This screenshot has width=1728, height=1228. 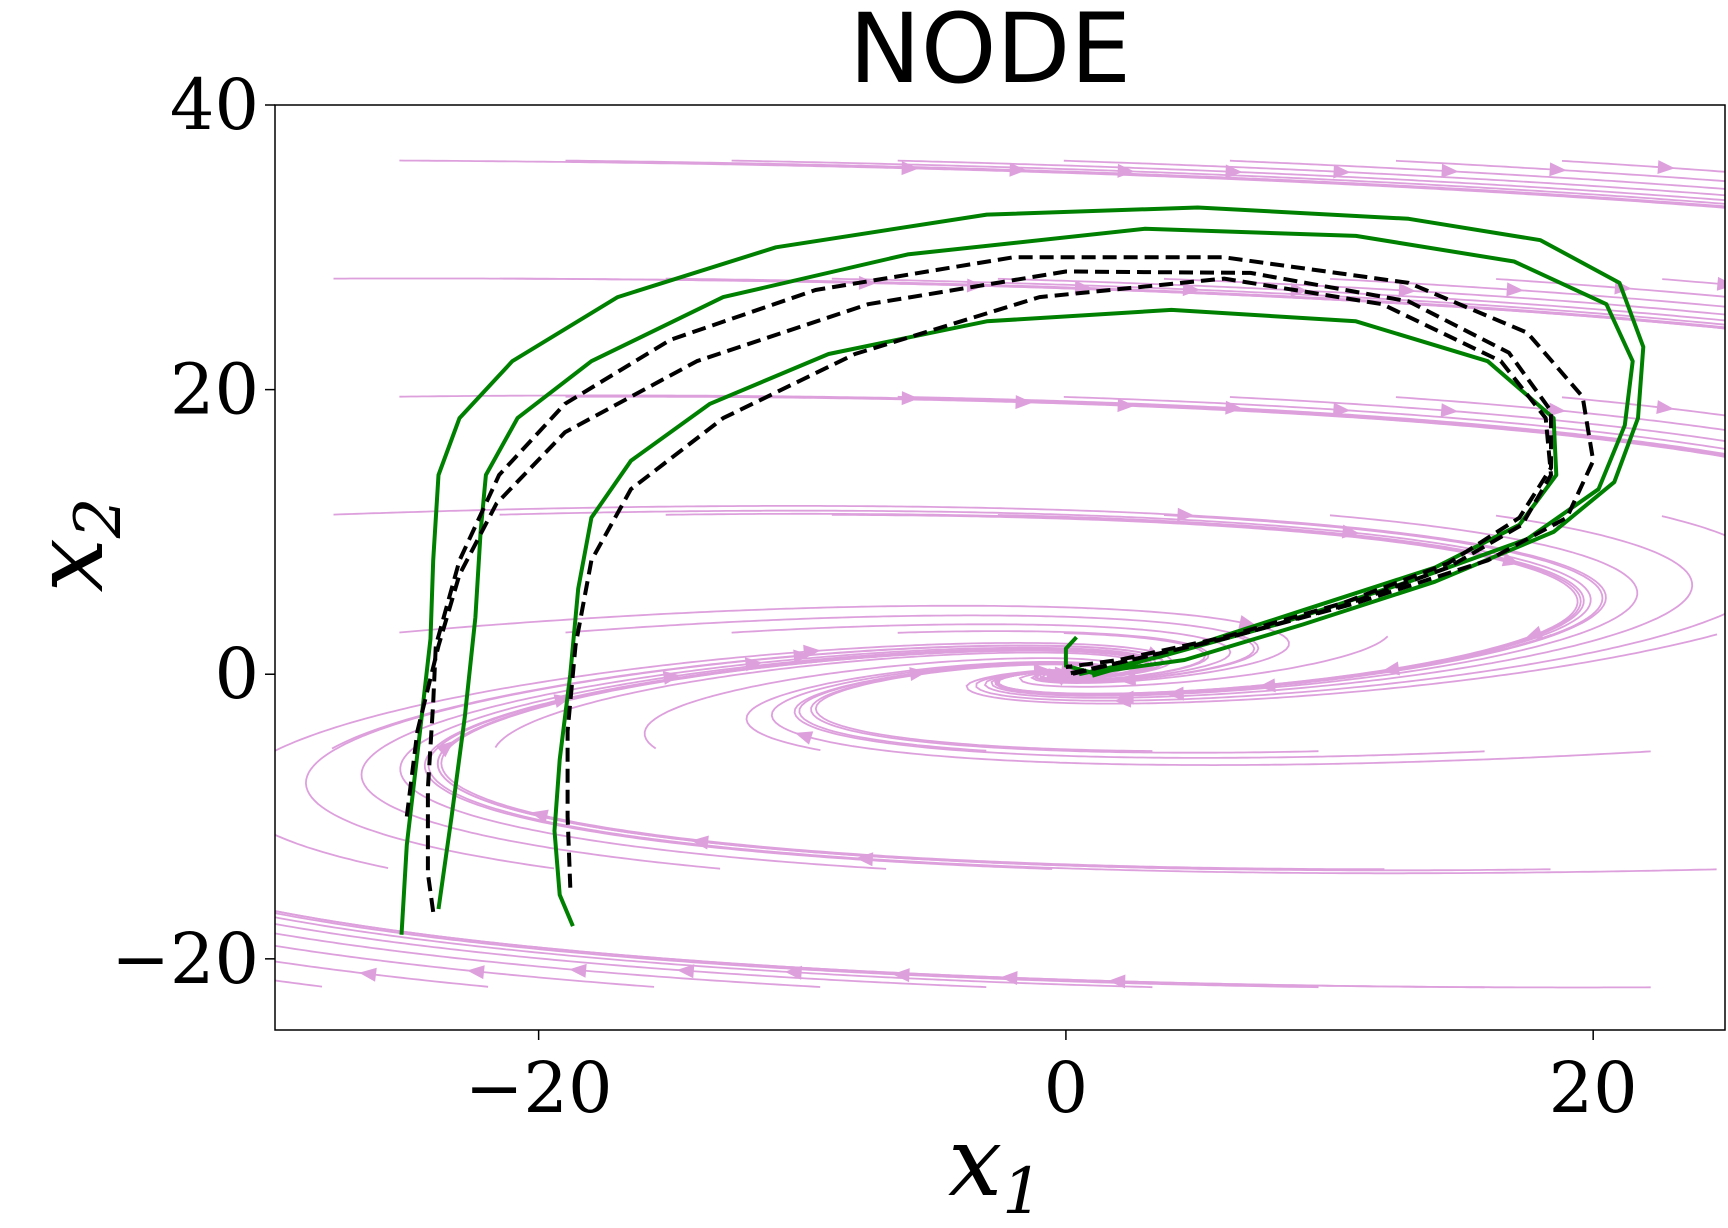 What do you see at coordinates (99, 519) in the screenshot?
I see `y-axis-label-subscript: 2` at bounding box center [99, 519].